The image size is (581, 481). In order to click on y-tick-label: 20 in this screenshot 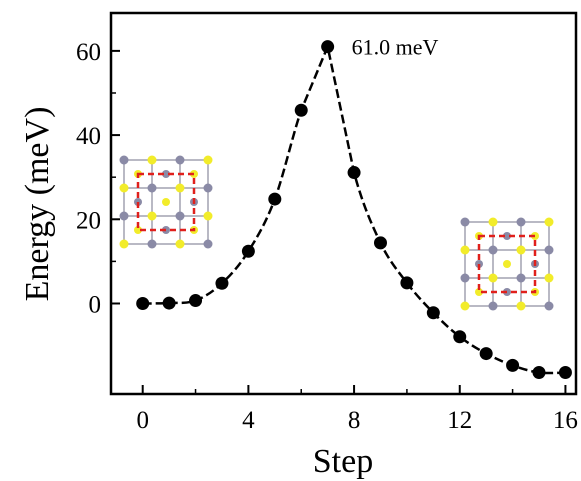, I will do `click(88, 220)`.